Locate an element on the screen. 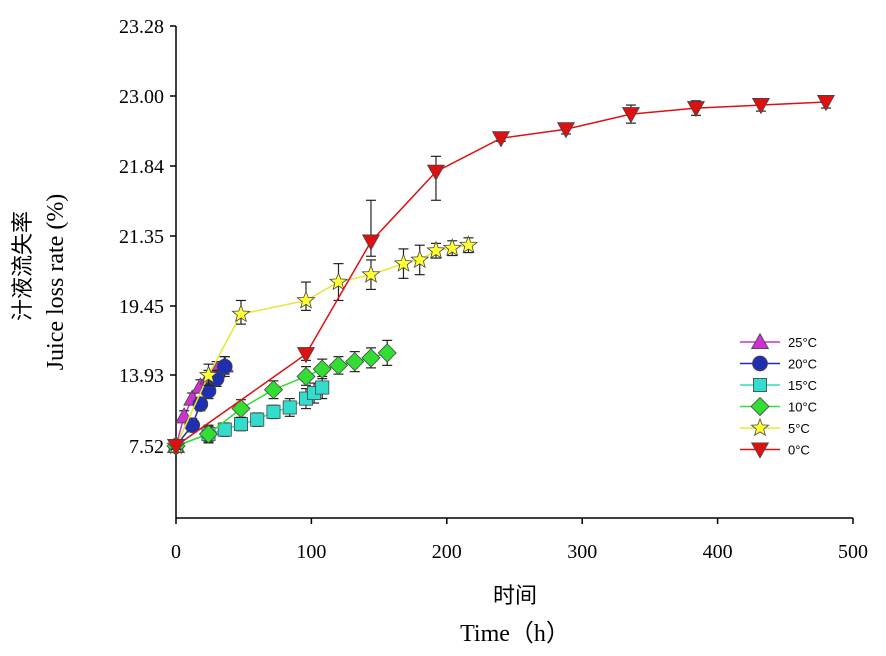 This screenshot has width=886, height=656. legend-label: 10°C is located at coordinates (802, 407).